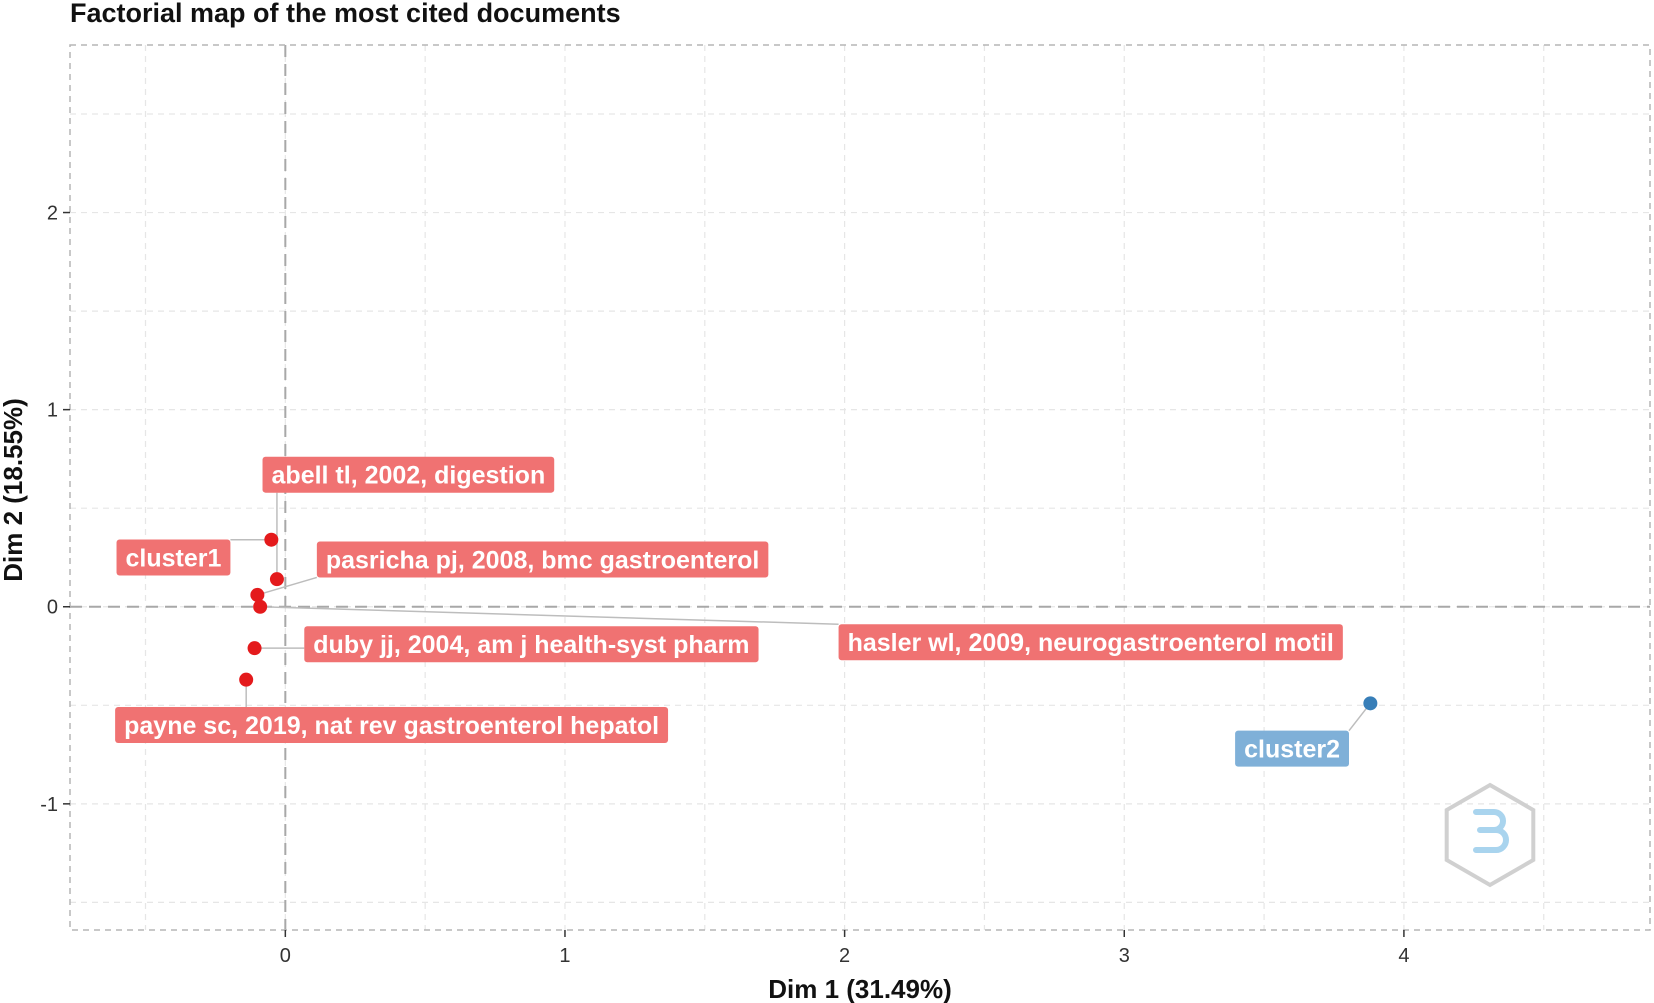 The width and height of the screenshot is (1654, 1003). Describe the element at coordinates (844, 956) in the screenshot. I see `x-tick-label: 2` at that location.